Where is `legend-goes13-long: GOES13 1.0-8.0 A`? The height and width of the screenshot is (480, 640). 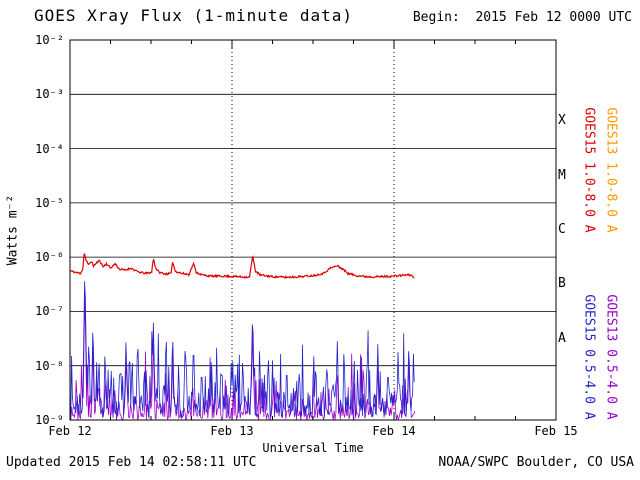
legend-goes13-long: GOES13 1.0-8.0 A is located at coordinates (611, 170).